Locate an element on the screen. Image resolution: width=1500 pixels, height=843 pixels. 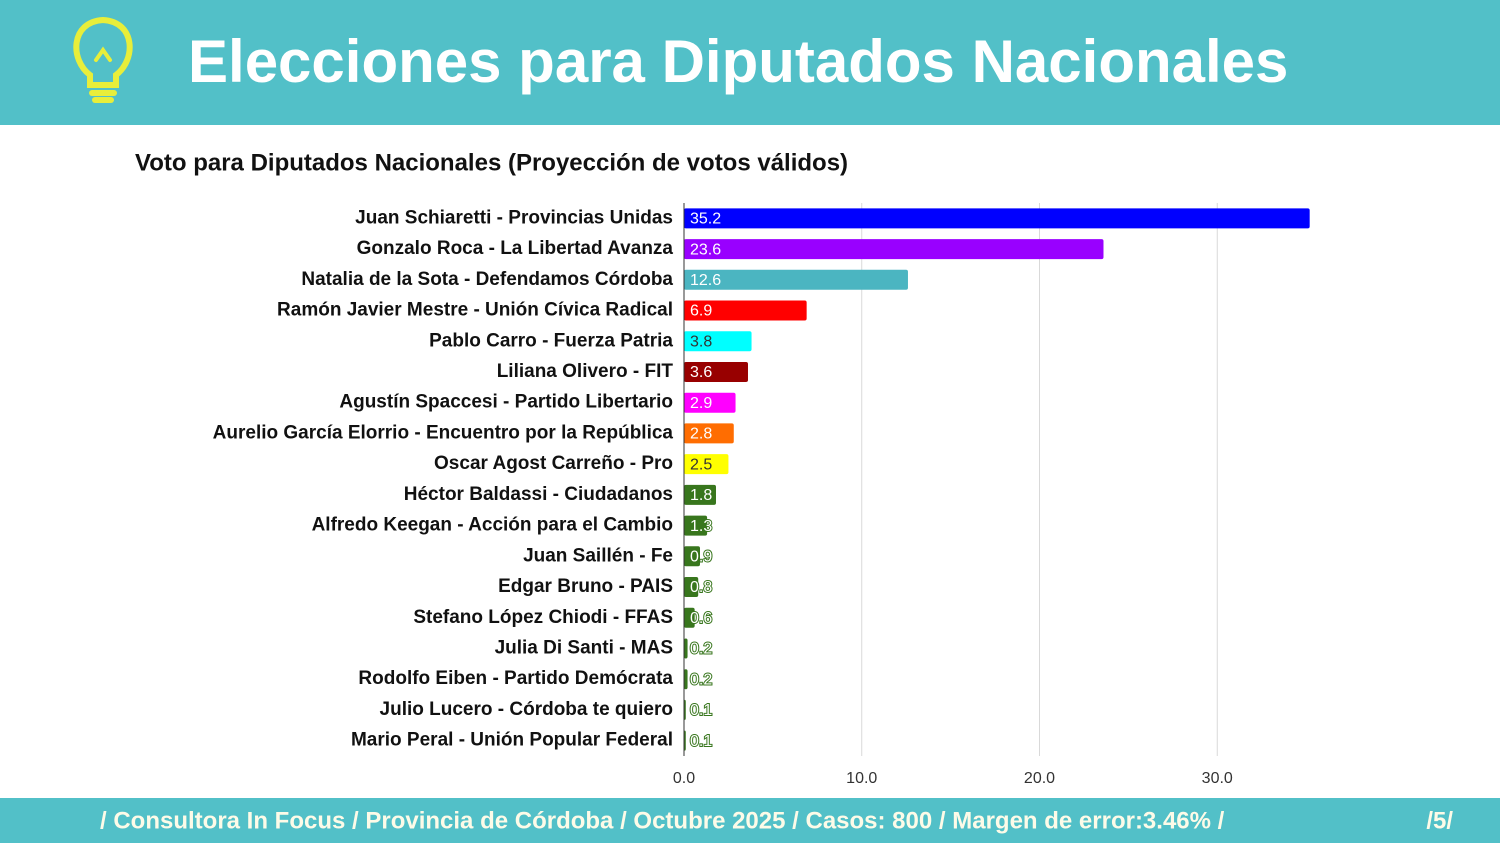
category-label: Pablo Carro - Fuerza Patria is located at coordinates (551, 340).